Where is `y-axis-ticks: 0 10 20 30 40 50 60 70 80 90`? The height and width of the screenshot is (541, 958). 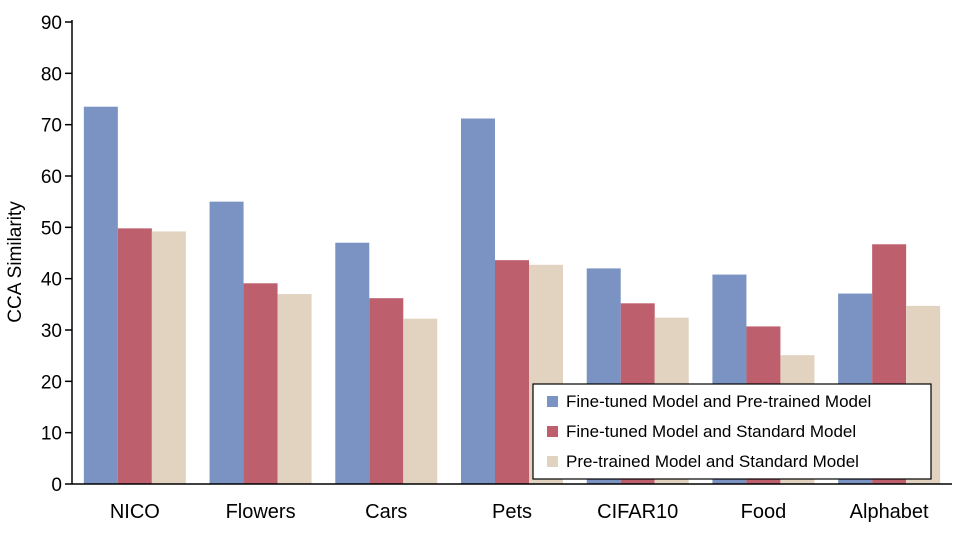 y-axis-ticks: 0 10 20 30 40 50 60 70 80 90 is located at coordinates (56, 254).